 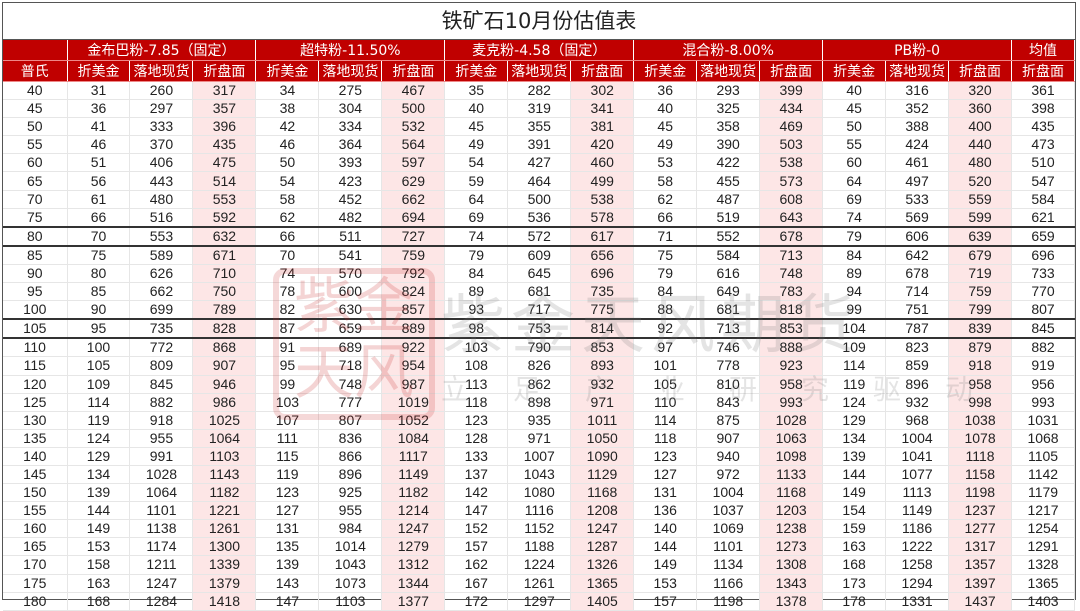 I want to click on fold-futures-cell: 1025, so click(x=224, y=420).